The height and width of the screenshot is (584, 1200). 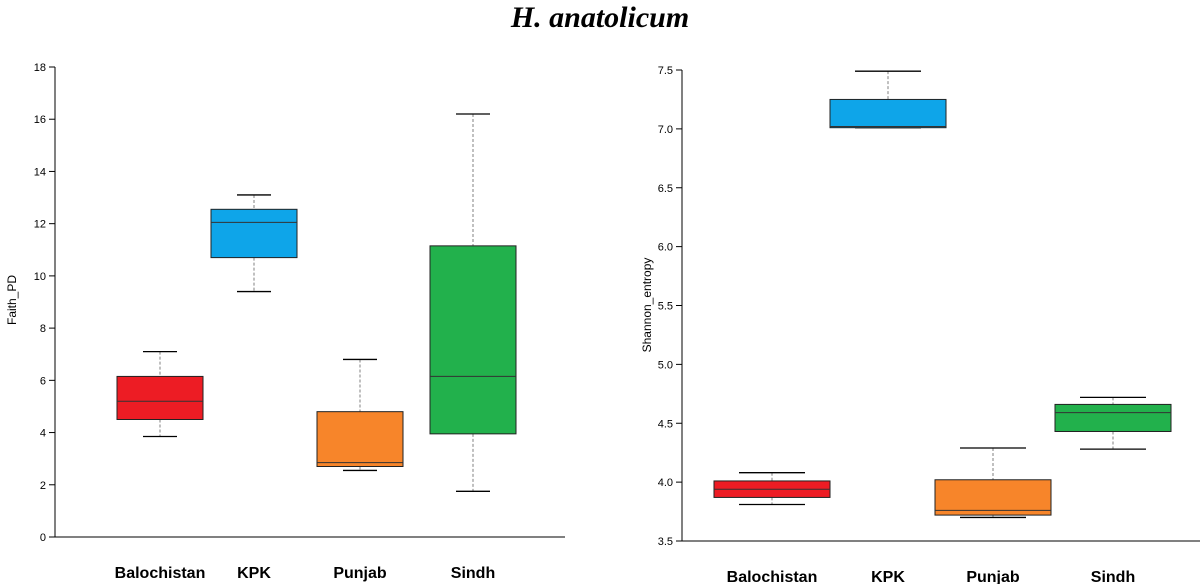 I want to click on faith-balochistan-box, so click(x=160, y=397).